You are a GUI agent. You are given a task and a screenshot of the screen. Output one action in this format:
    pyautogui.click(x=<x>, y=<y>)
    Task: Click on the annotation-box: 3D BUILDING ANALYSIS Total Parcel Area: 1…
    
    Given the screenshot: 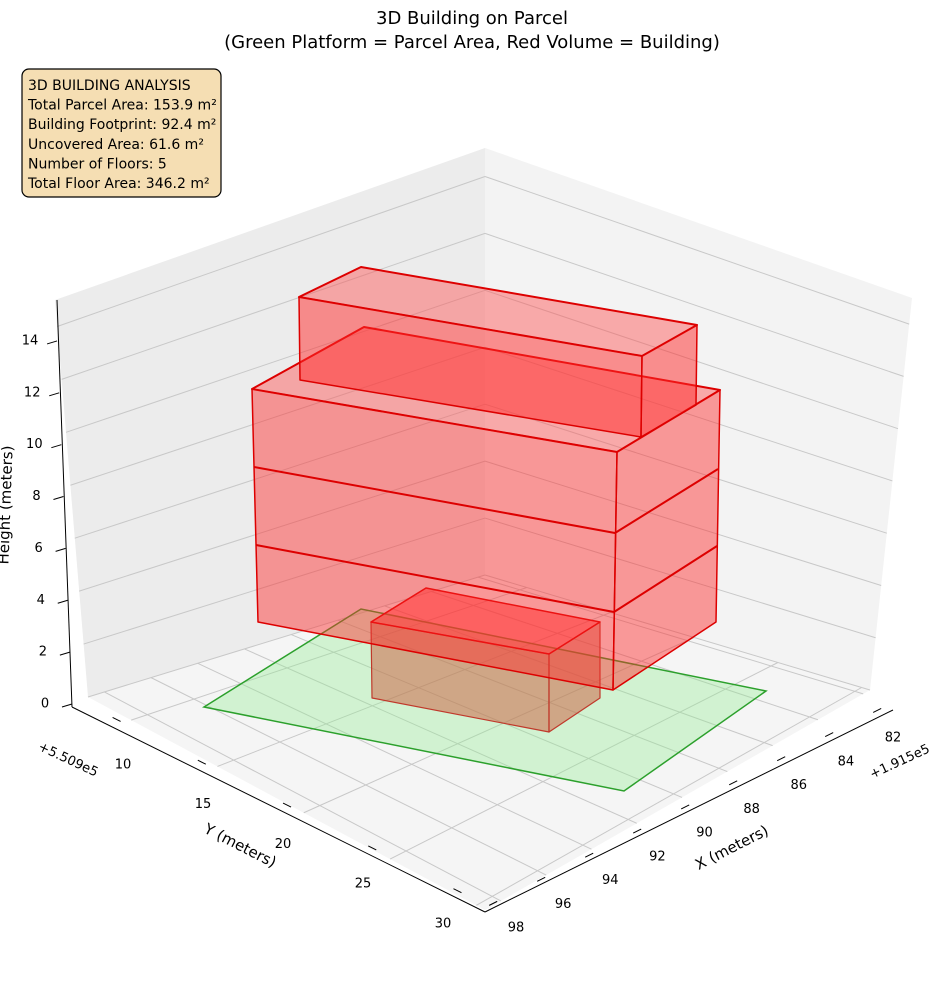 What is the action you would take?
    pyautogui.click(x=121, y=133)
    